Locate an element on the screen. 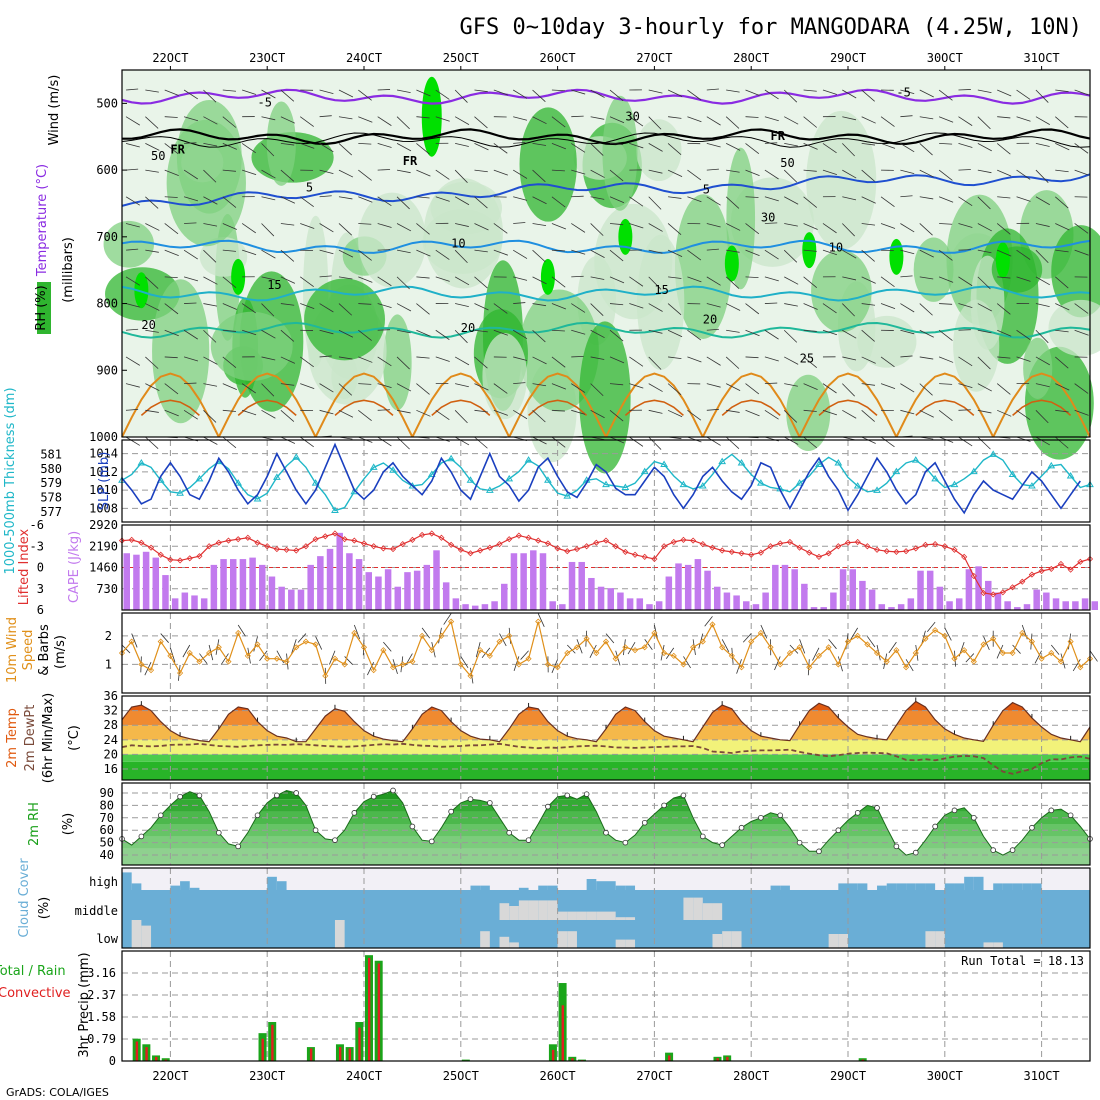 The image size is (1100, 1100). precip-tick-label: 3.16 is located at coordinates (101, 973).